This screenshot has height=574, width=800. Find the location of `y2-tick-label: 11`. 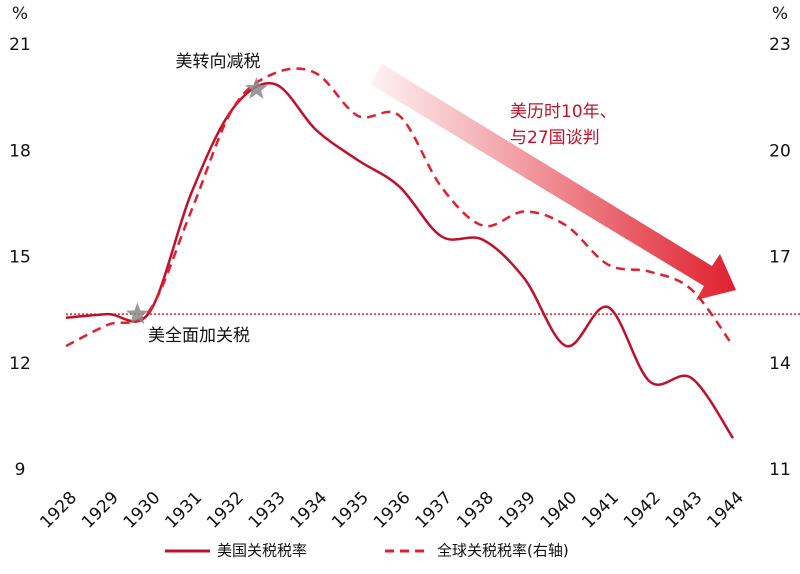

y2-tick-label: 11 is located at coordinates (780, 470).